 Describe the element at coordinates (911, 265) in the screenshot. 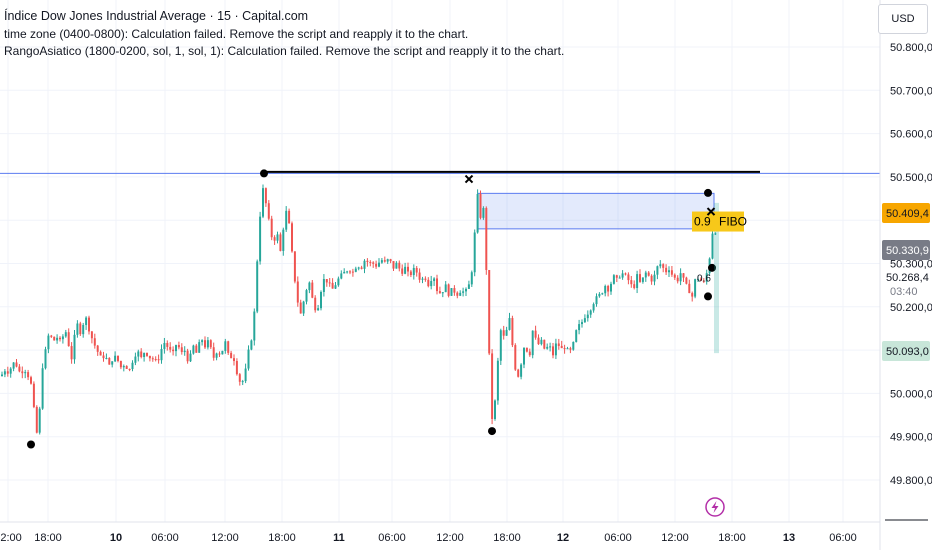

I see `y-tick-label: 50.300,0` at that location.